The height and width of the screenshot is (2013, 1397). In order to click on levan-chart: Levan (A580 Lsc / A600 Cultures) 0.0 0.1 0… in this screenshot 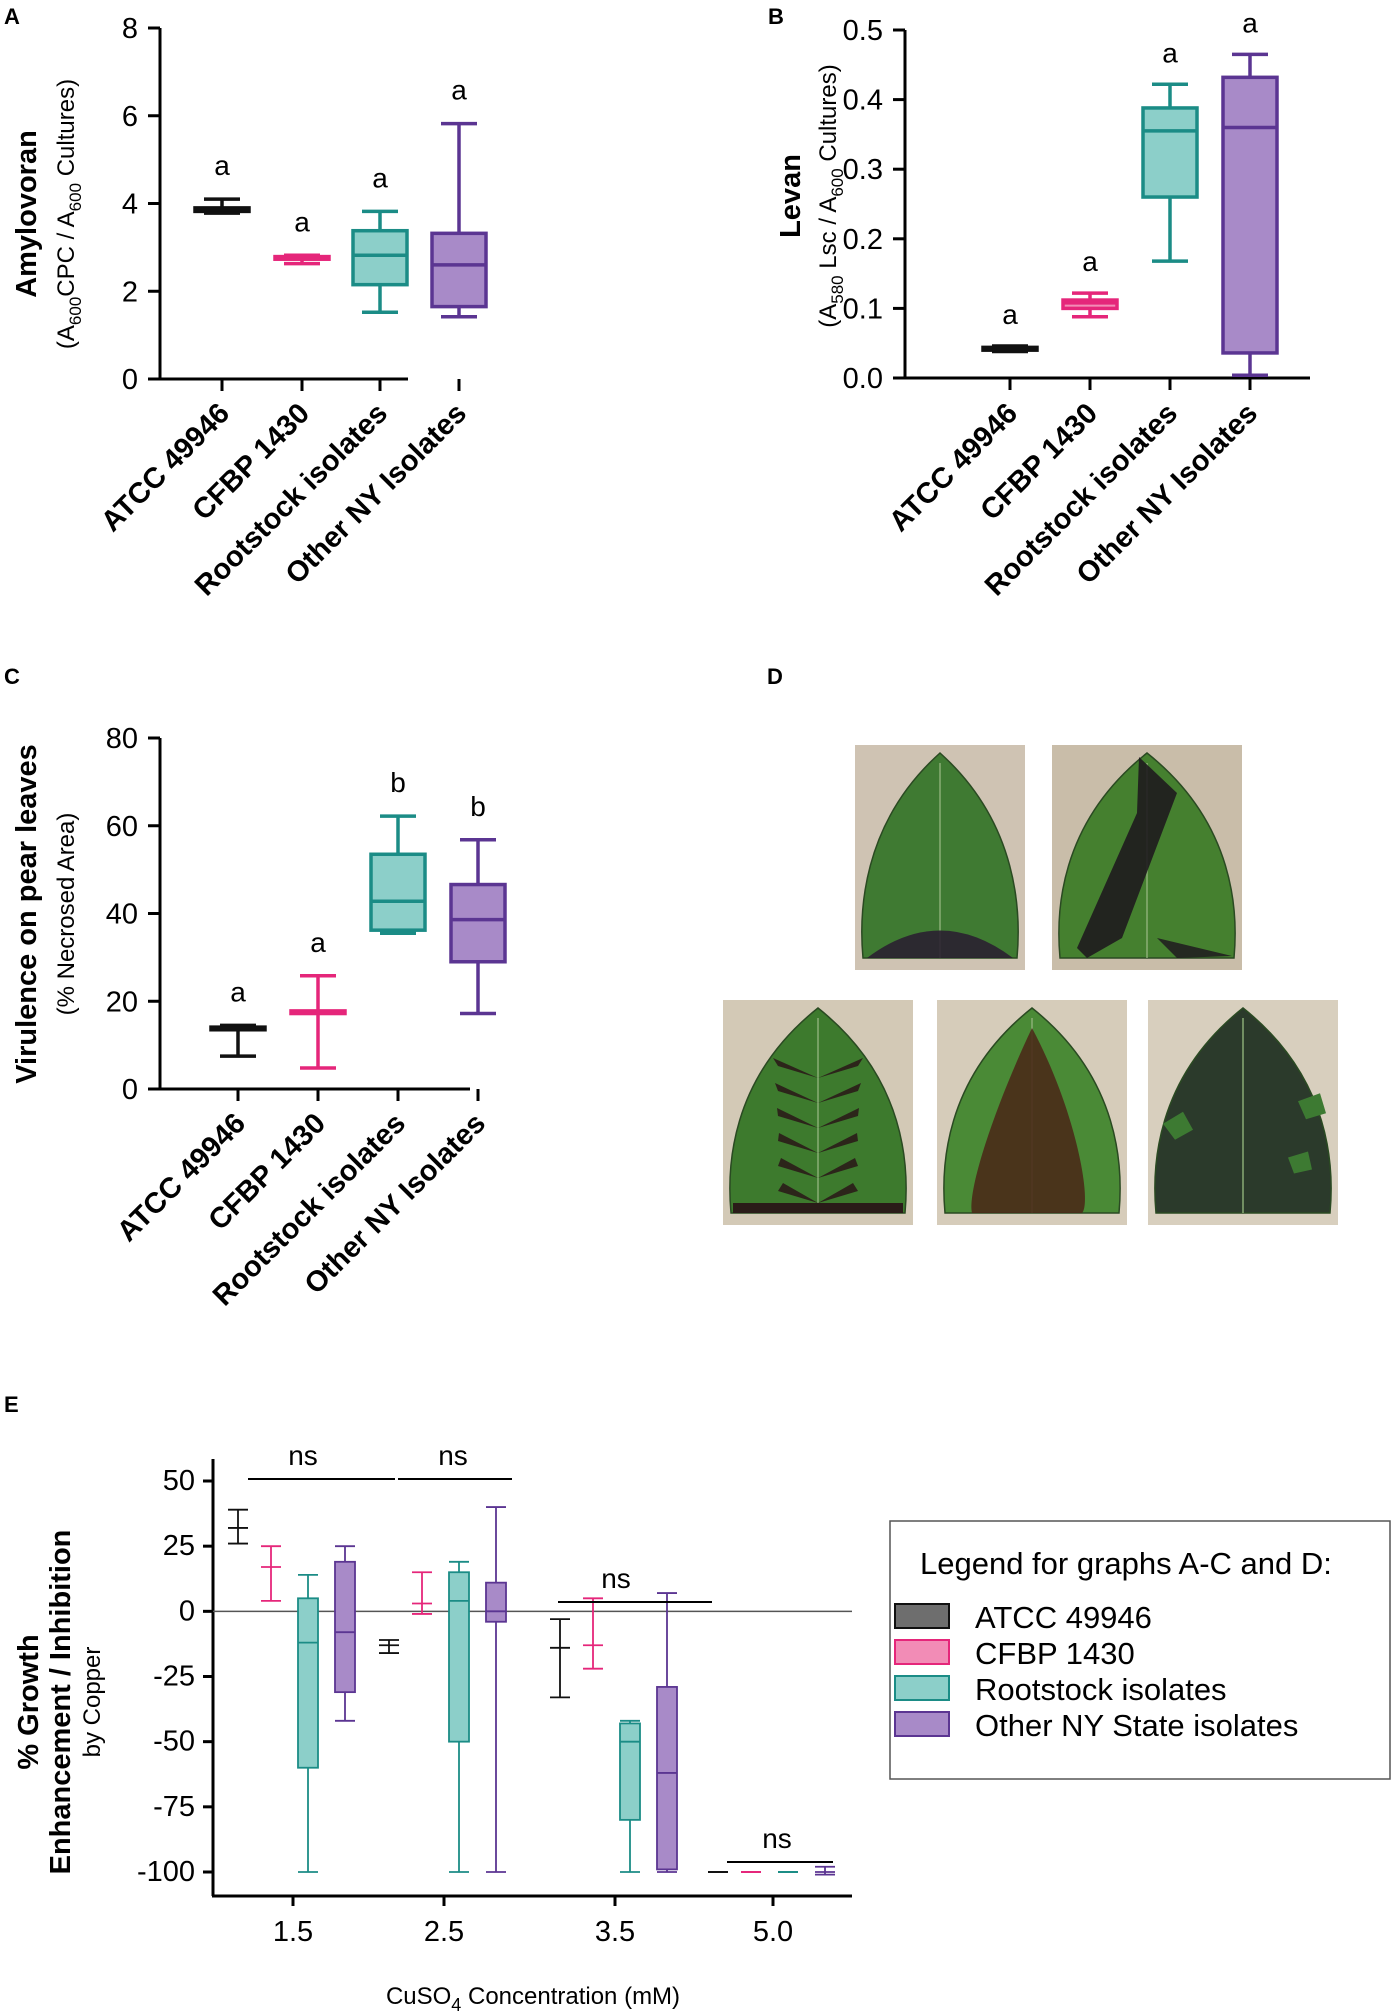, I will do `click(1042, 304)`.